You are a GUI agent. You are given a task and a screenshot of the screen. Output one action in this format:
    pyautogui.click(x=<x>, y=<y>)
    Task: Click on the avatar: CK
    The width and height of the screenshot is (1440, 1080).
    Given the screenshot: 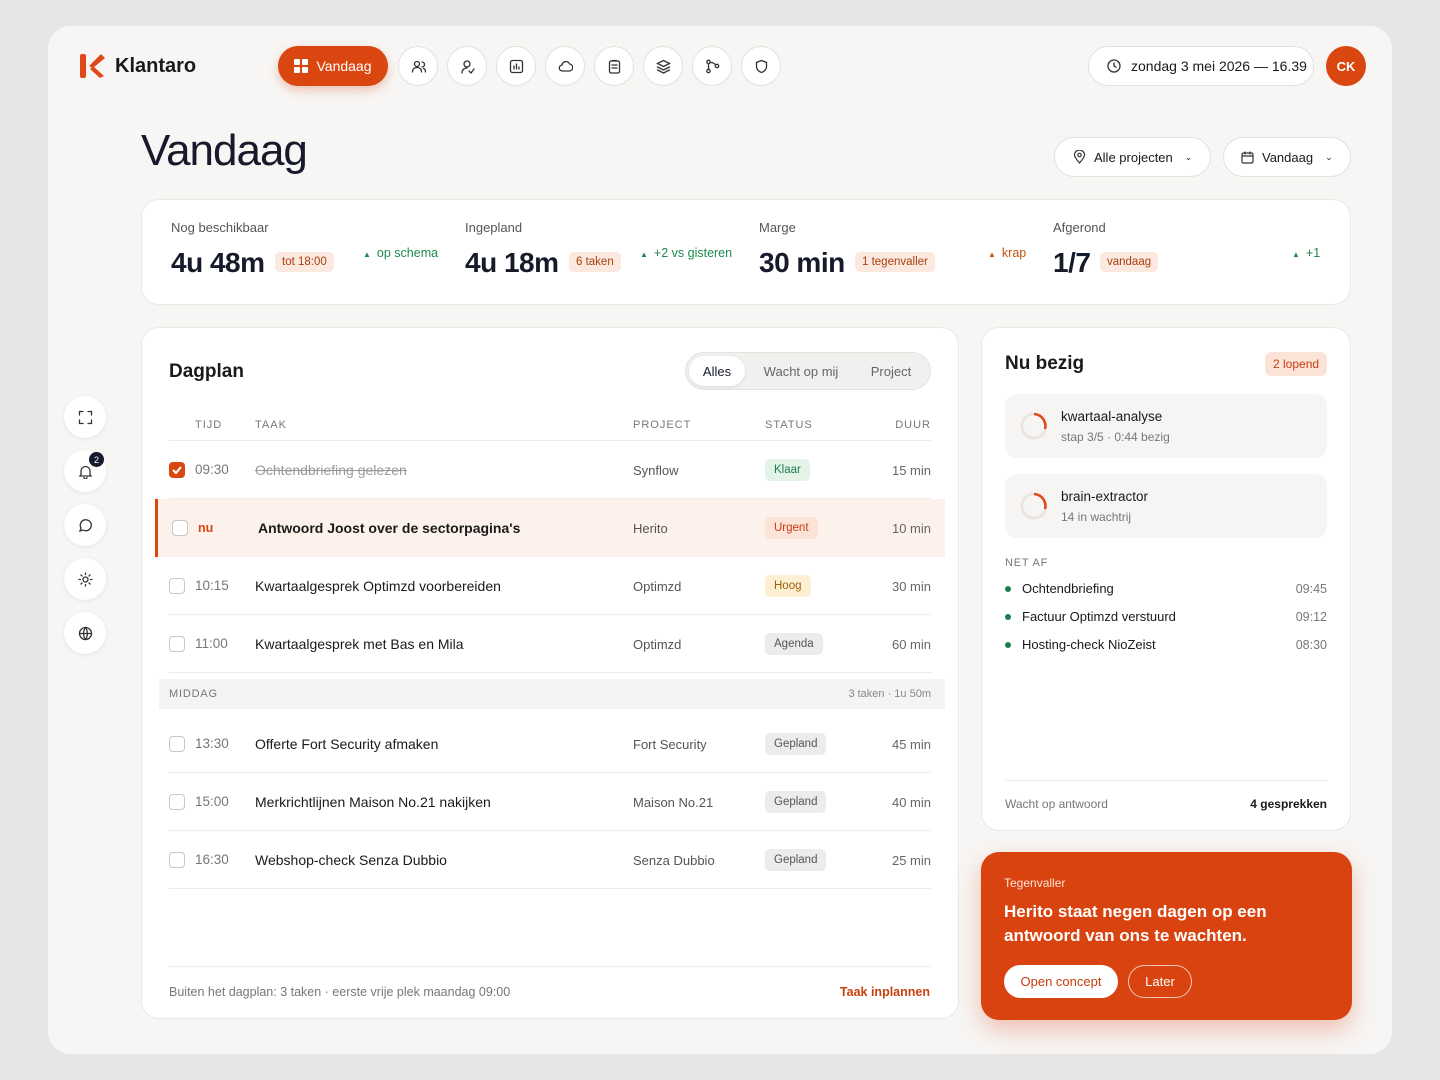 What is the action you would take?
    pyautogui.click(x=1346, y=66)
    